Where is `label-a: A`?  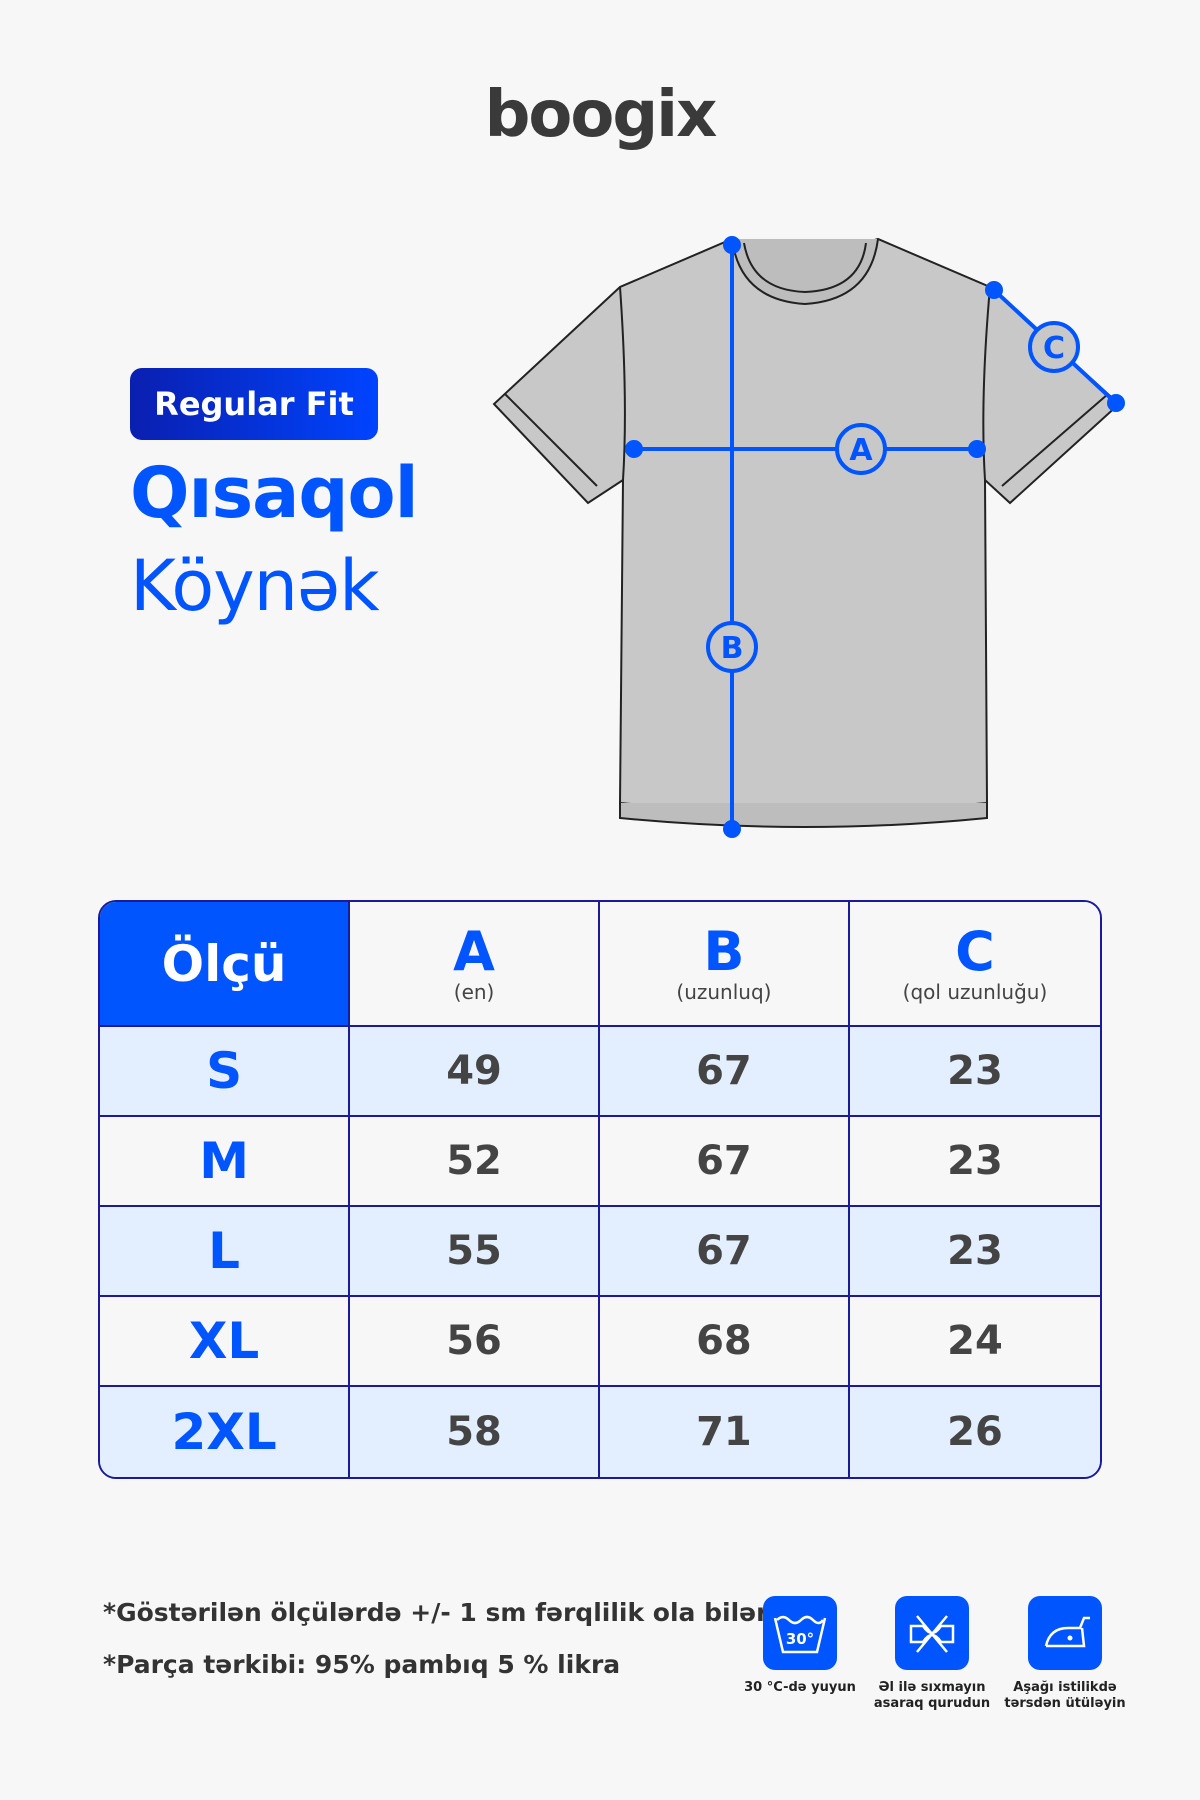
label-a: A is located at coordinates (861, 450).